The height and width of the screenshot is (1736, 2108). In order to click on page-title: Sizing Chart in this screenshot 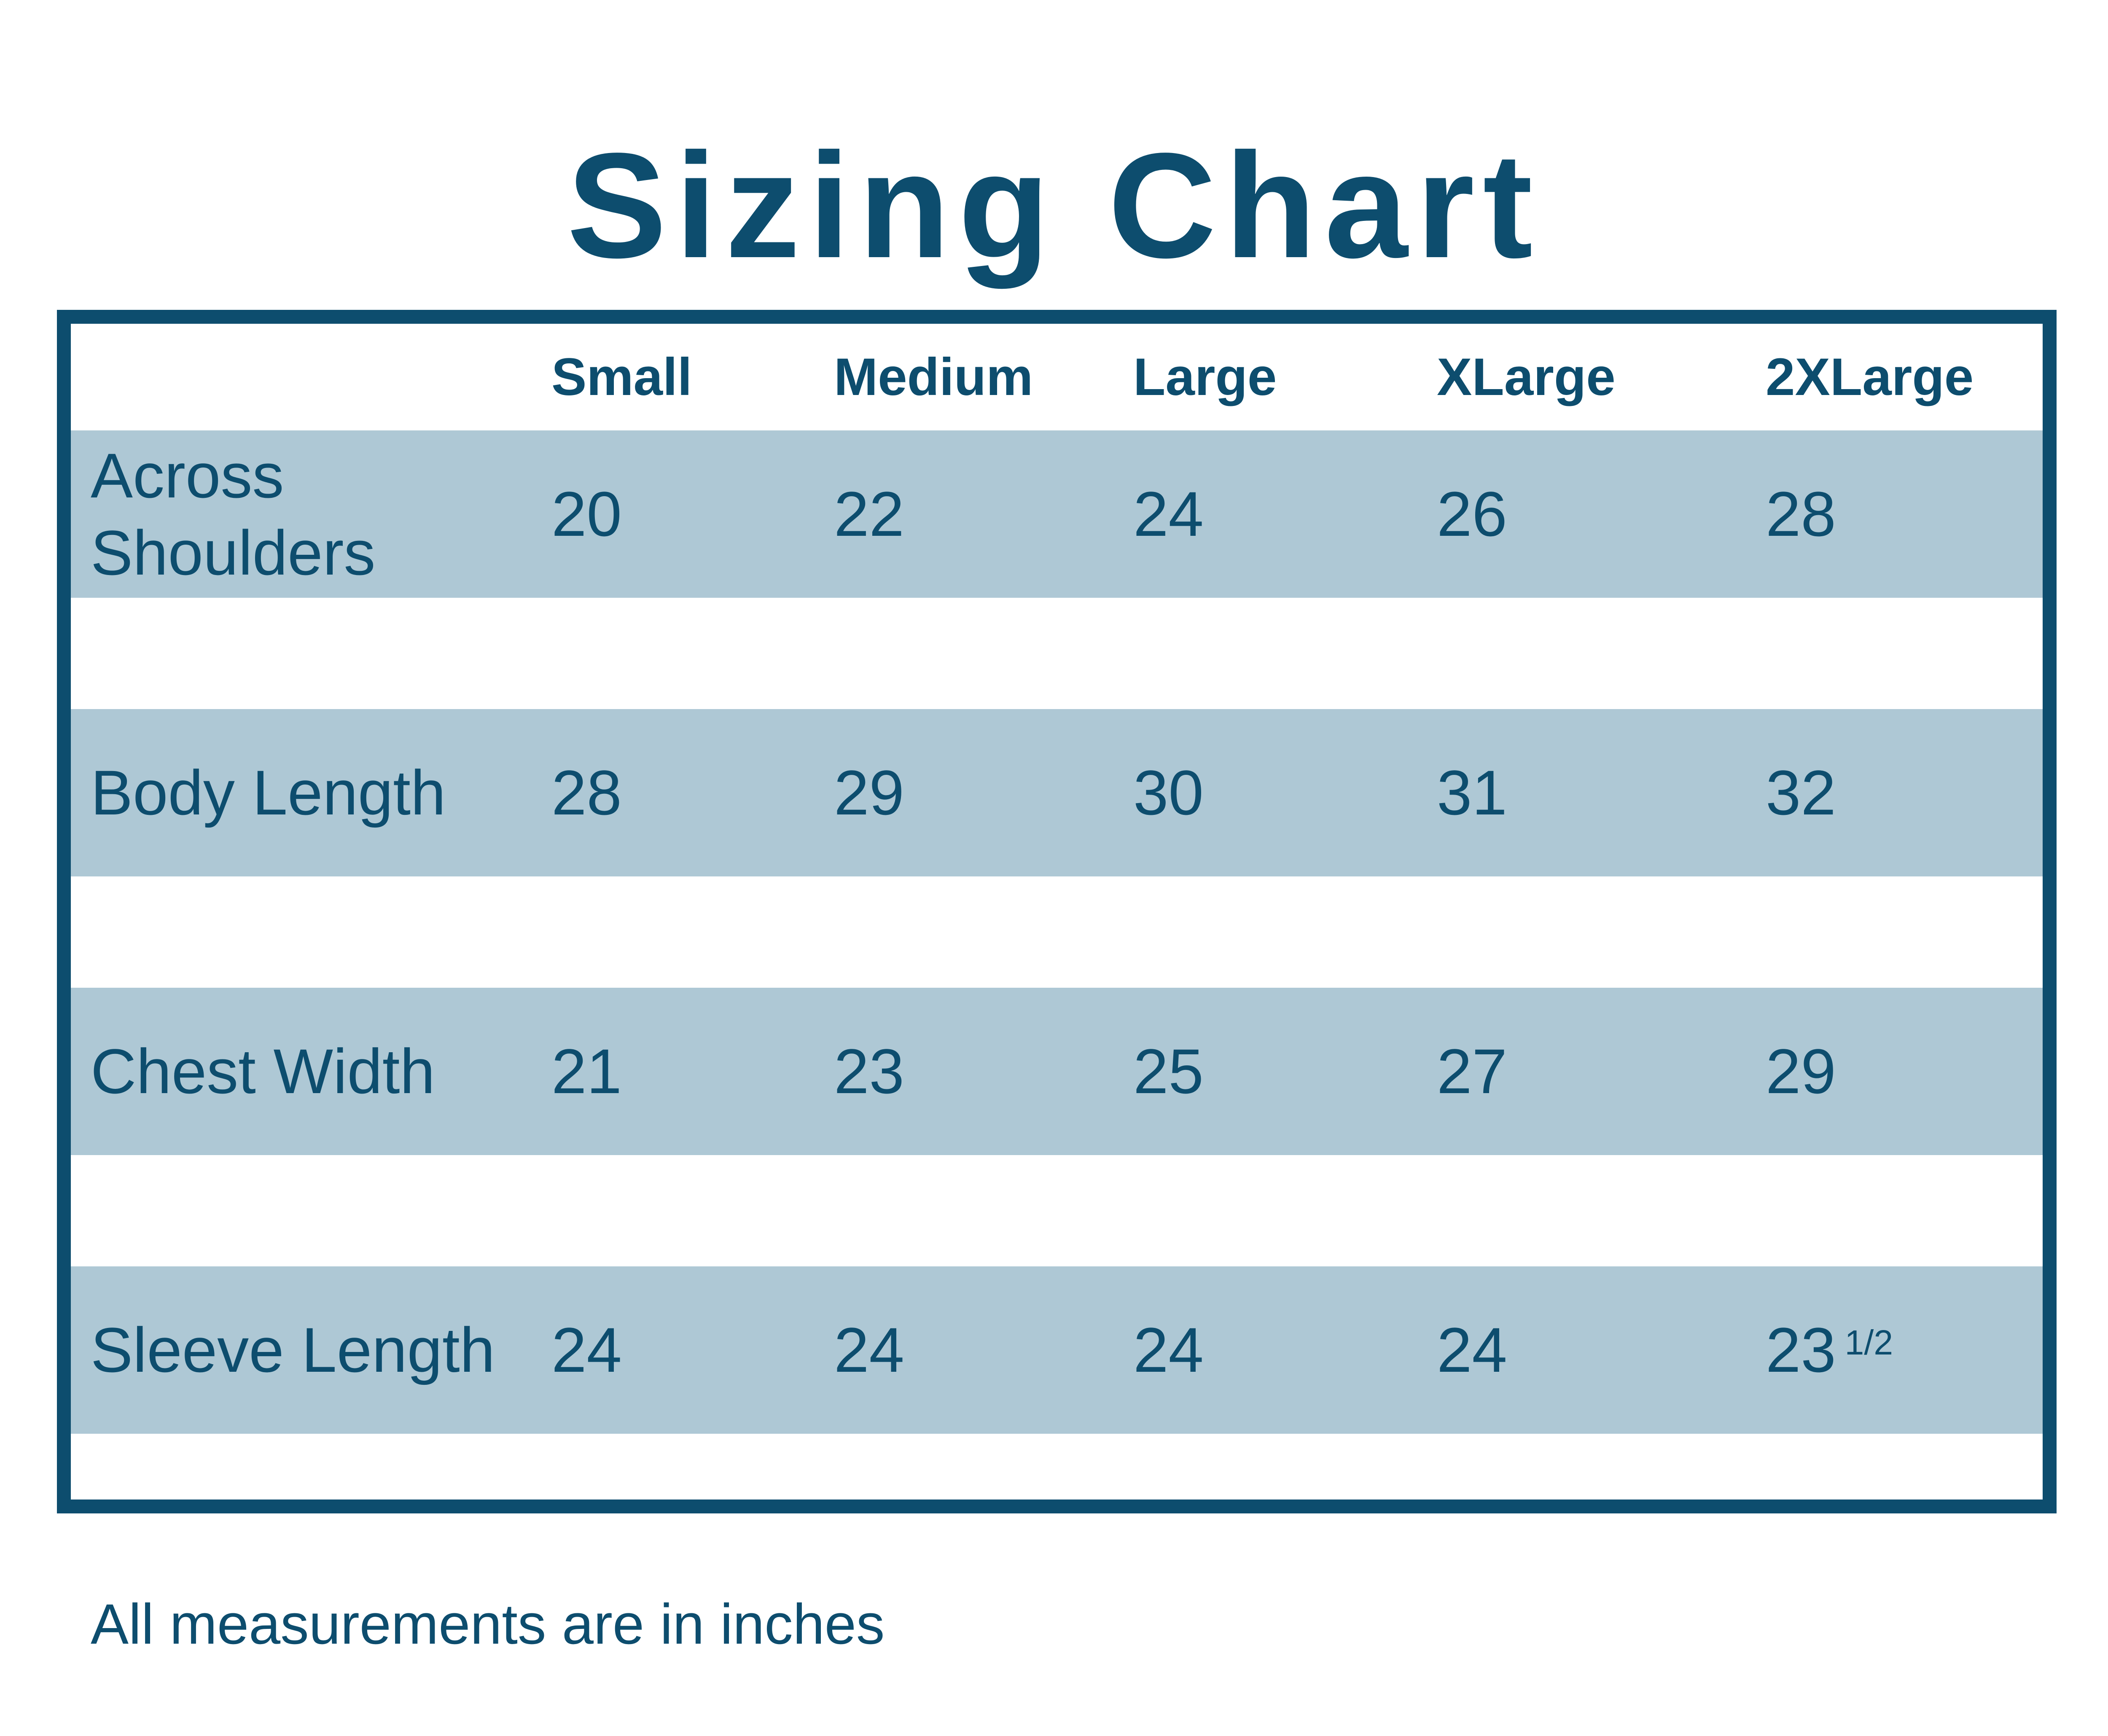, I will do `click(1054, 205)`.